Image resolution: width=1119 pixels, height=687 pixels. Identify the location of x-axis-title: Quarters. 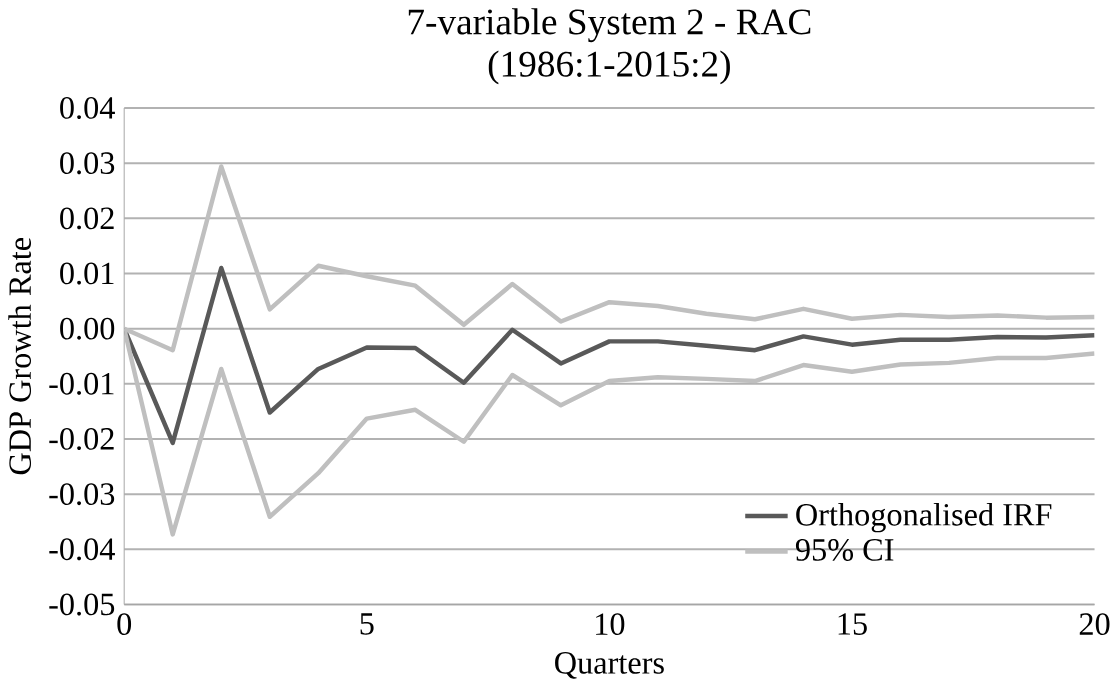
(609, 665).